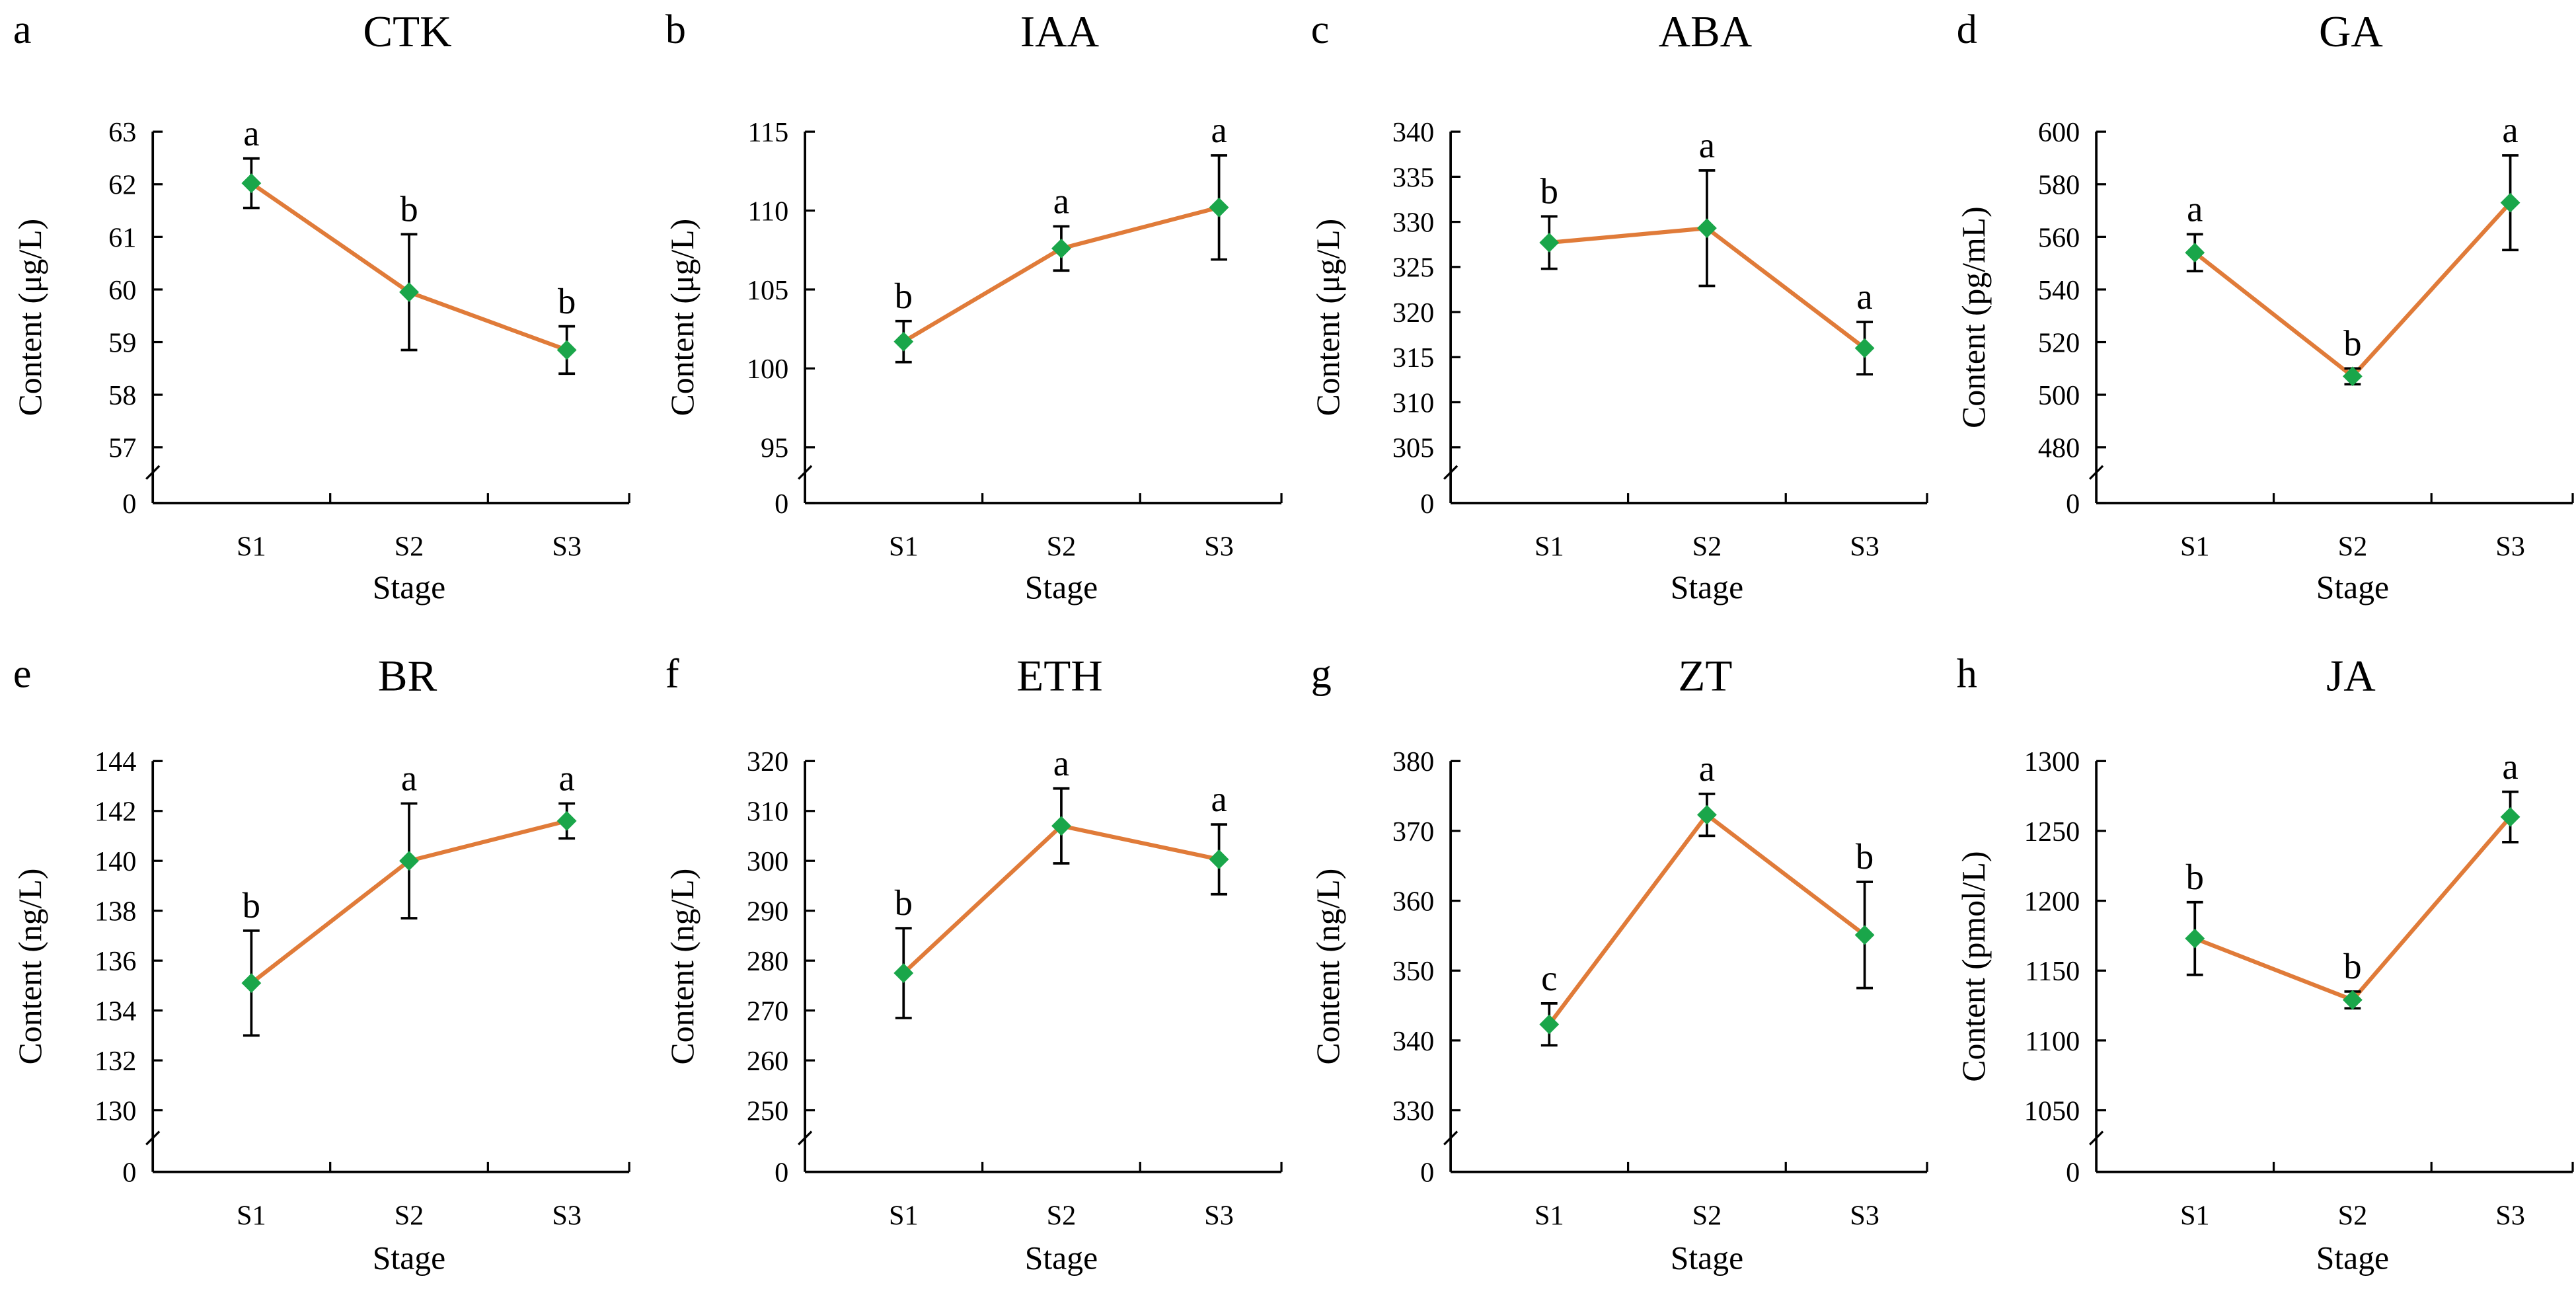 The image size is (2576, 1297). Describe the element at coordinates (2059, 290) in the screenshot. I see `y-tick-label: 540` at that location.